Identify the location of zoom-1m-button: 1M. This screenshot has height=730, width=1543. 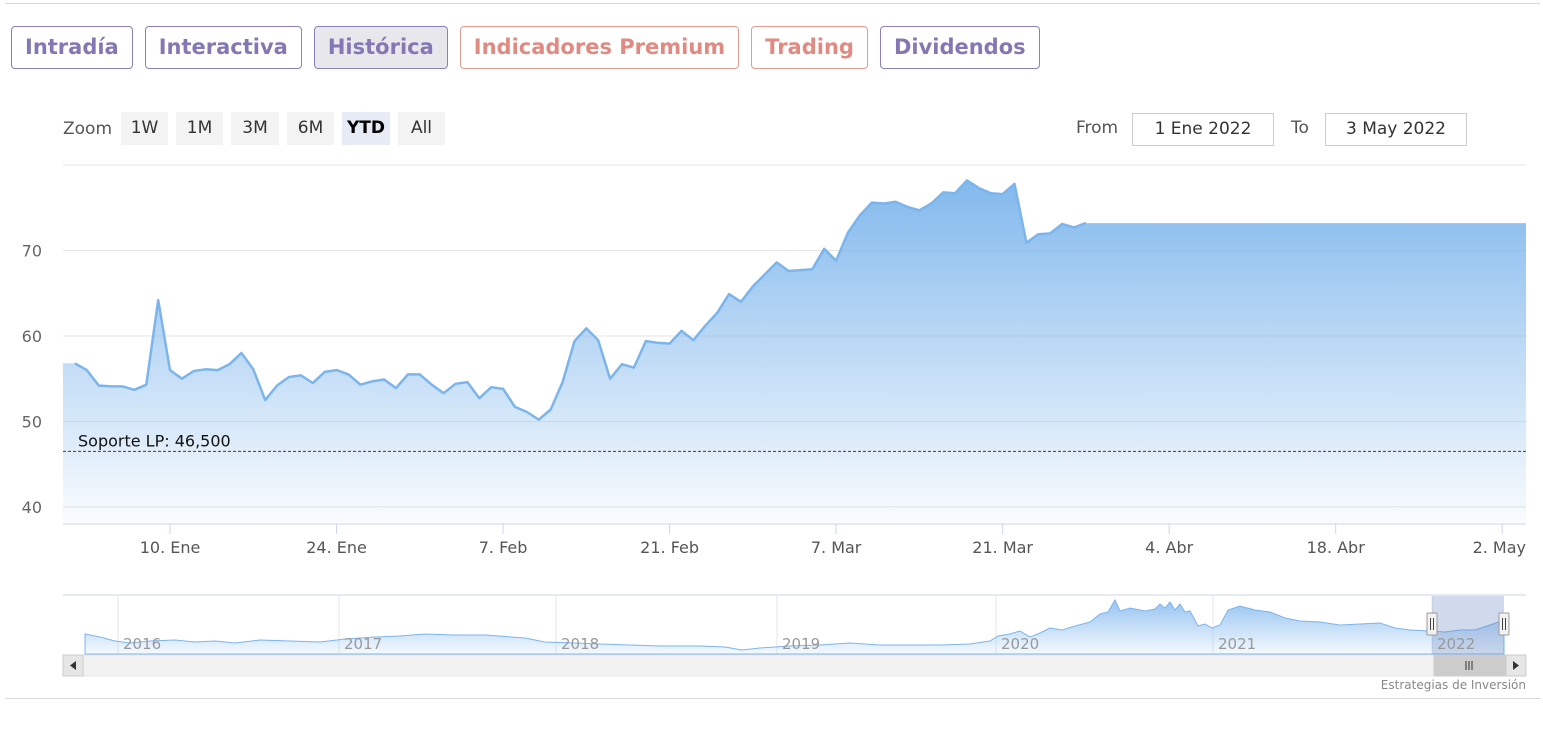
(199, 128).